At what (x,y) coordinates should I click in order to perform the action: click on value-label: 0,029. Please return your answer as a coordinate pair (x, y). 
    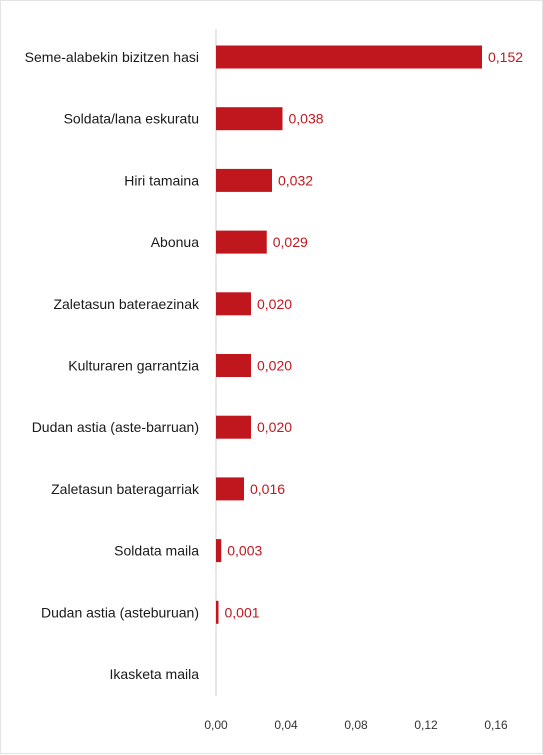
    Looking at the image, I should click on (290, 242).